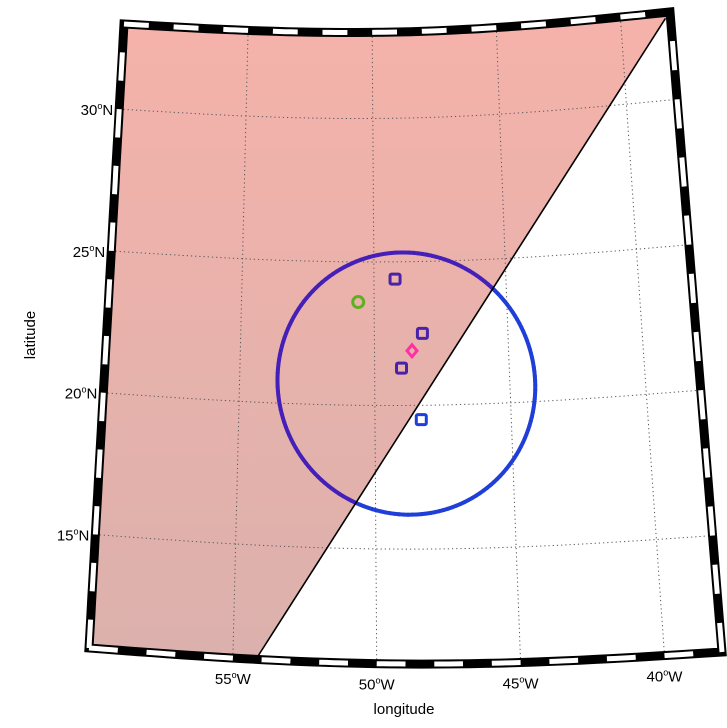  What do you see at coordinates (73, 536) in the screenshot?
I see `latitude-tick-label: 15oN` at bounding box center [73, 536].